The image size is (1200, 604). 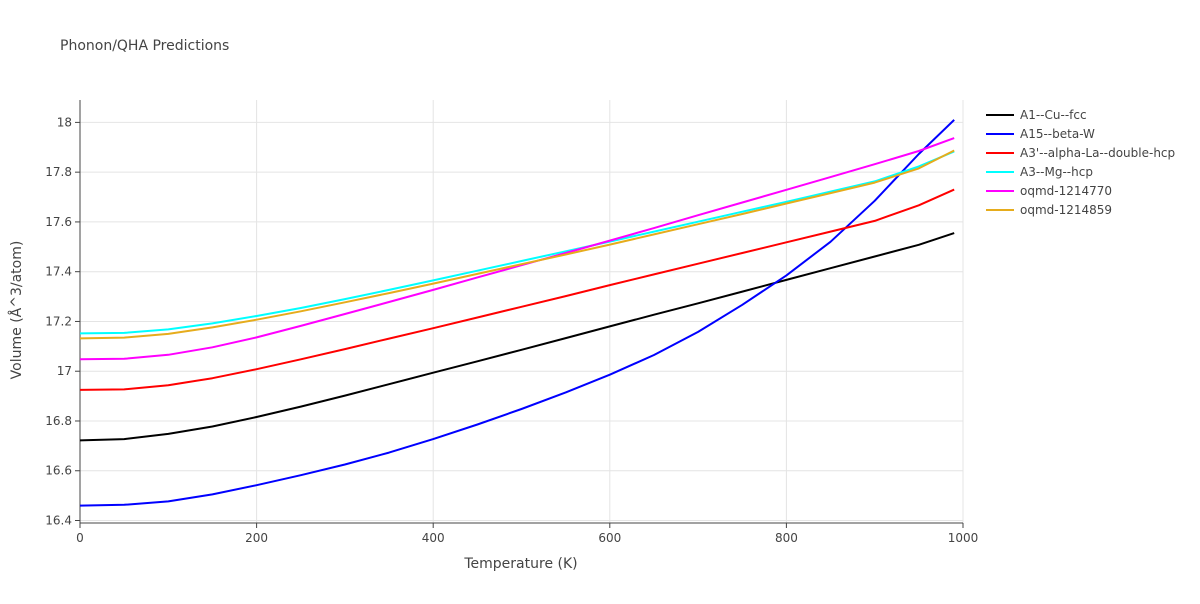 What do you see at coordinates (58, 321) in the screenshot?
I see `y-tick-label: 17.2` at bounding box center [58, 321].